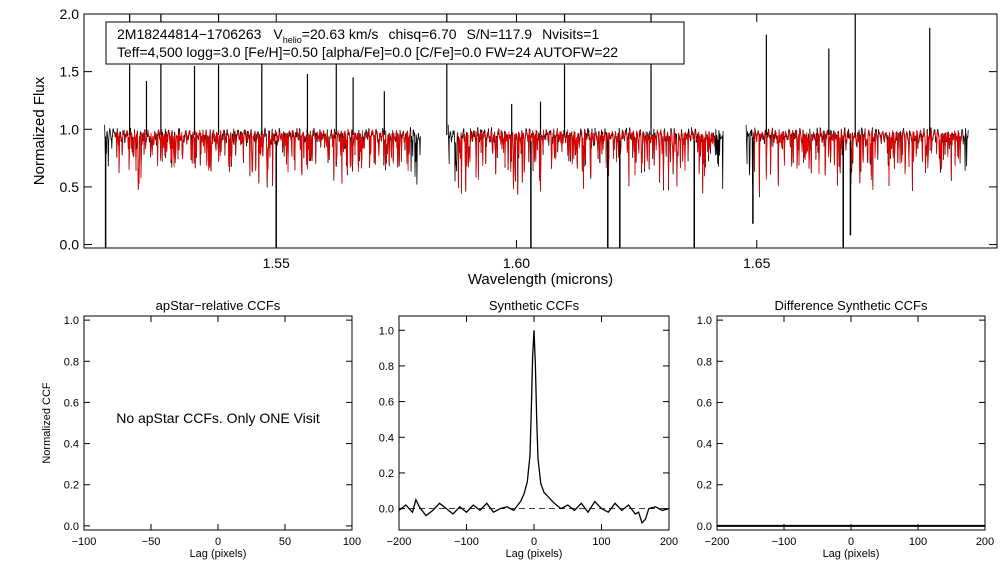 Image resolution: width=1008 pixels, height=576 pixels. I want to click on vhelio-value: =20.63 km/s, so click(340, 34).